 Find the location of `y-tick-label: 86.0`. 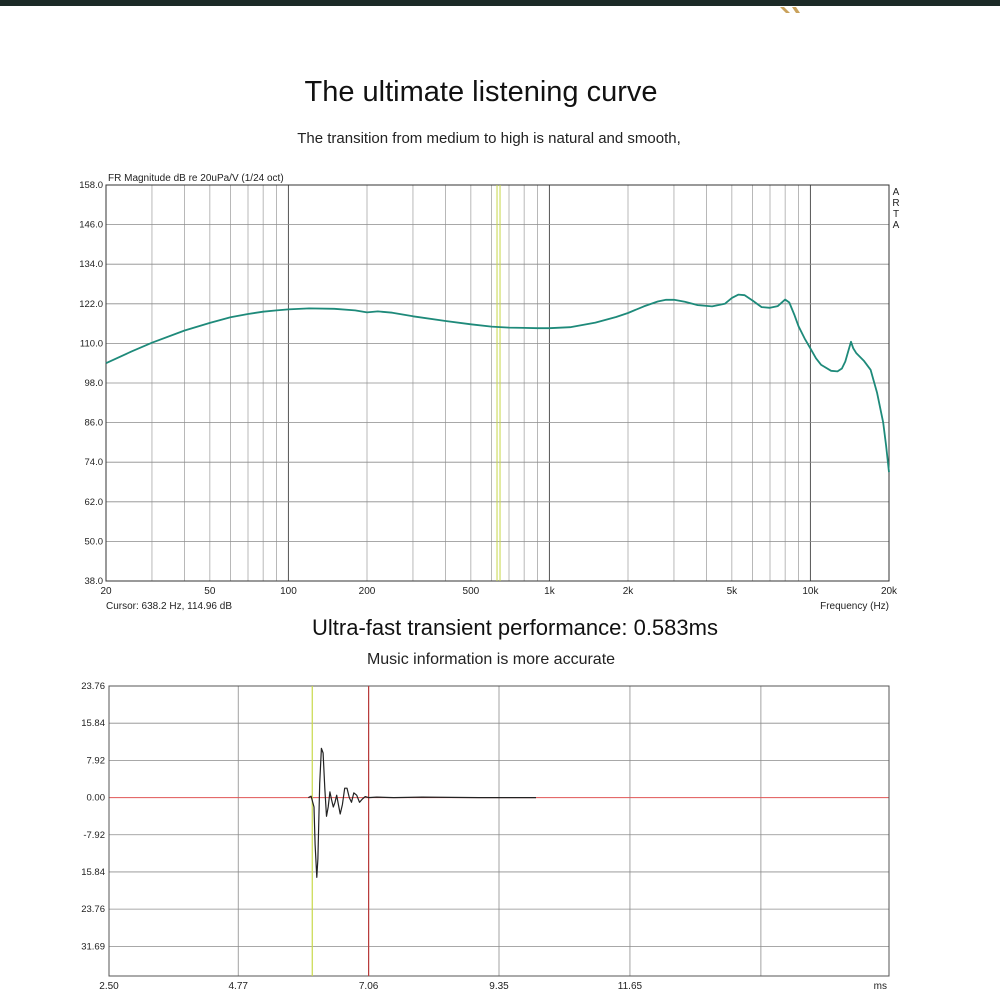

y-tick-label: 86.0 is located at coordinates (94, 423).